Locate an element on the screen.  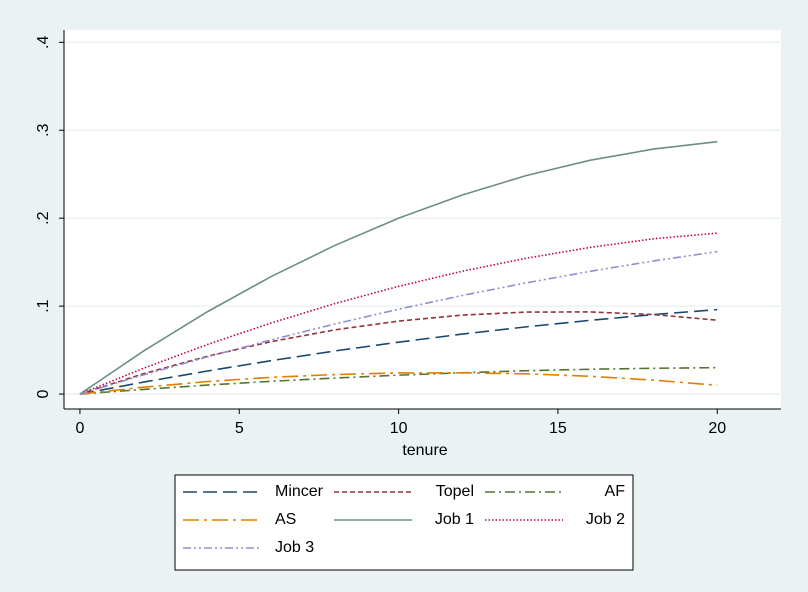
legend-label: AF is located at coordinates (615, 491).